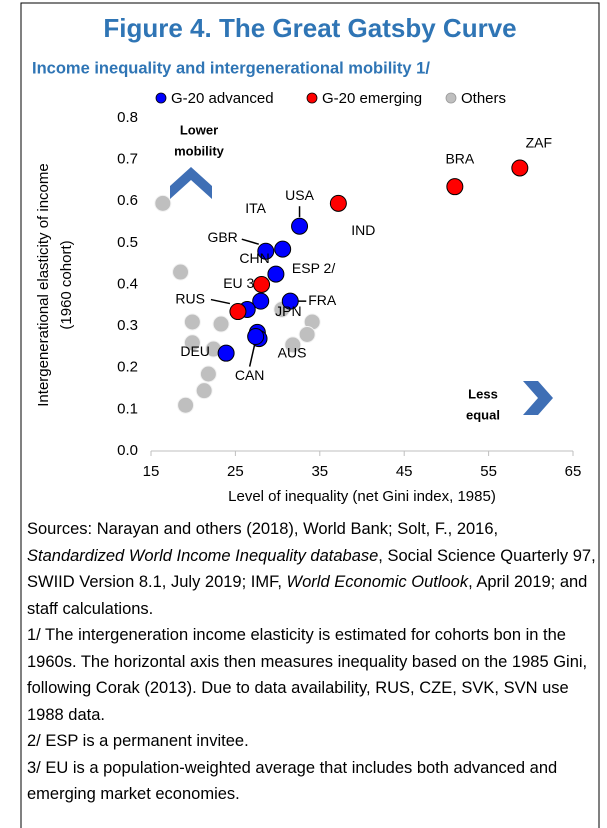 Image resolution: width=607 pixels, height=828 pixels. What do you see at coordinates (240, 283) in the screenshot?
I see `point-label: EU 3/` at bounding box center [240, 283].